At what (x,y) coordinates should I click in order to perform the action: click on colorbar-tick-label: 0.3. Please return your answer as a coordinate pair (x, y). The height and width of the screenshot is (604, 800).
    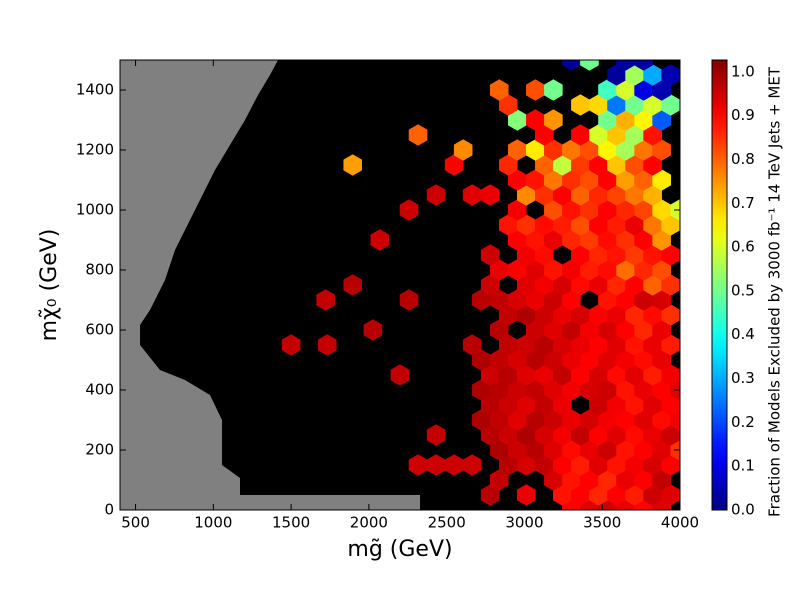
    Looking at the image, I should click on (743, 378).